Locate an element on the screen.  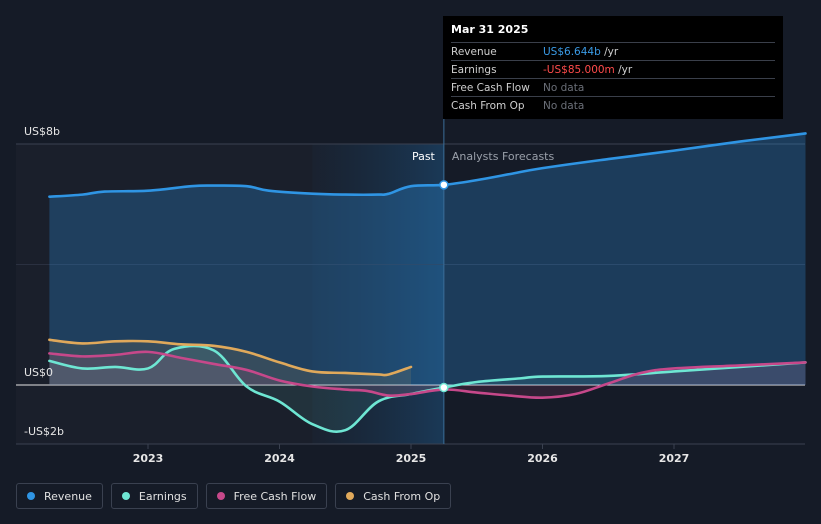
x-tick-label: 2025 is located at coordinates (411, 458).